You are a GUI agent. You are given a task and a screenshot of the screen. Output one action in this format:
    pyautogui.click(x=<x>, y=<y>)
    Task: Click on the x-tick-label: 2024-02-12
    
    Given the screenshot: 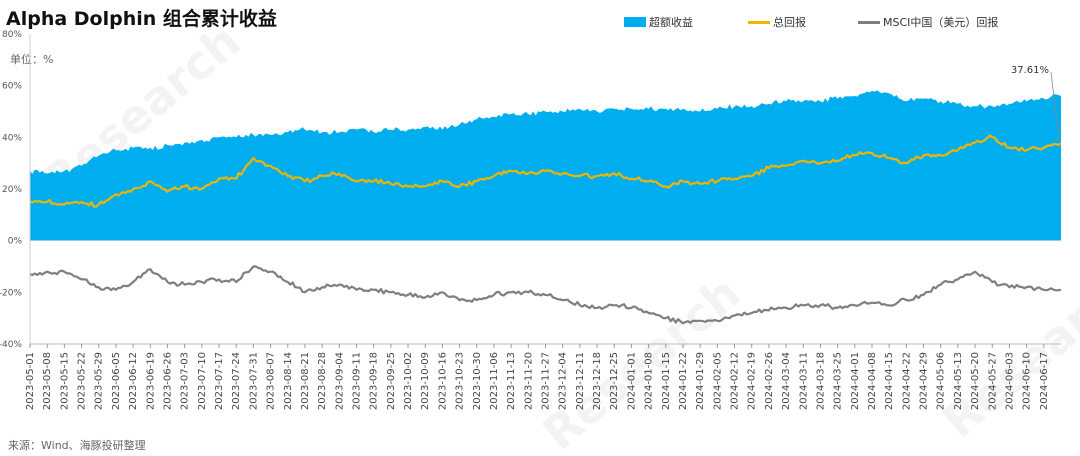 What is the action you would take?
    pyautogui.click(x=735, y=381)
    